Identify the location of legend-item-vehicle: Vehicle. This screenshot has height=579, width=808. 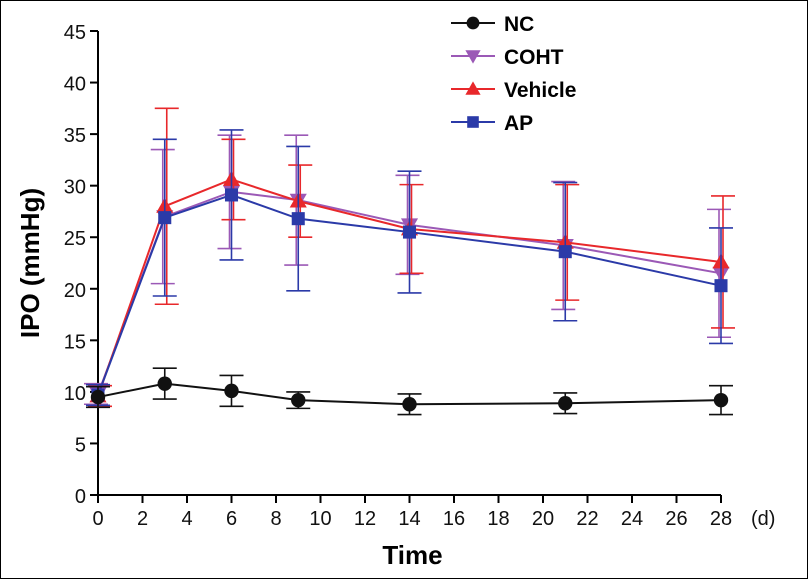
(513, 90).